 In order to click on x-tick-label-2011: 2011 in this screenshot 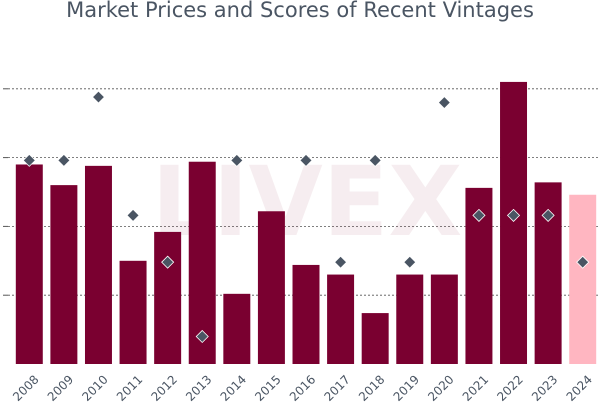, I will do `click(129, 387)`.